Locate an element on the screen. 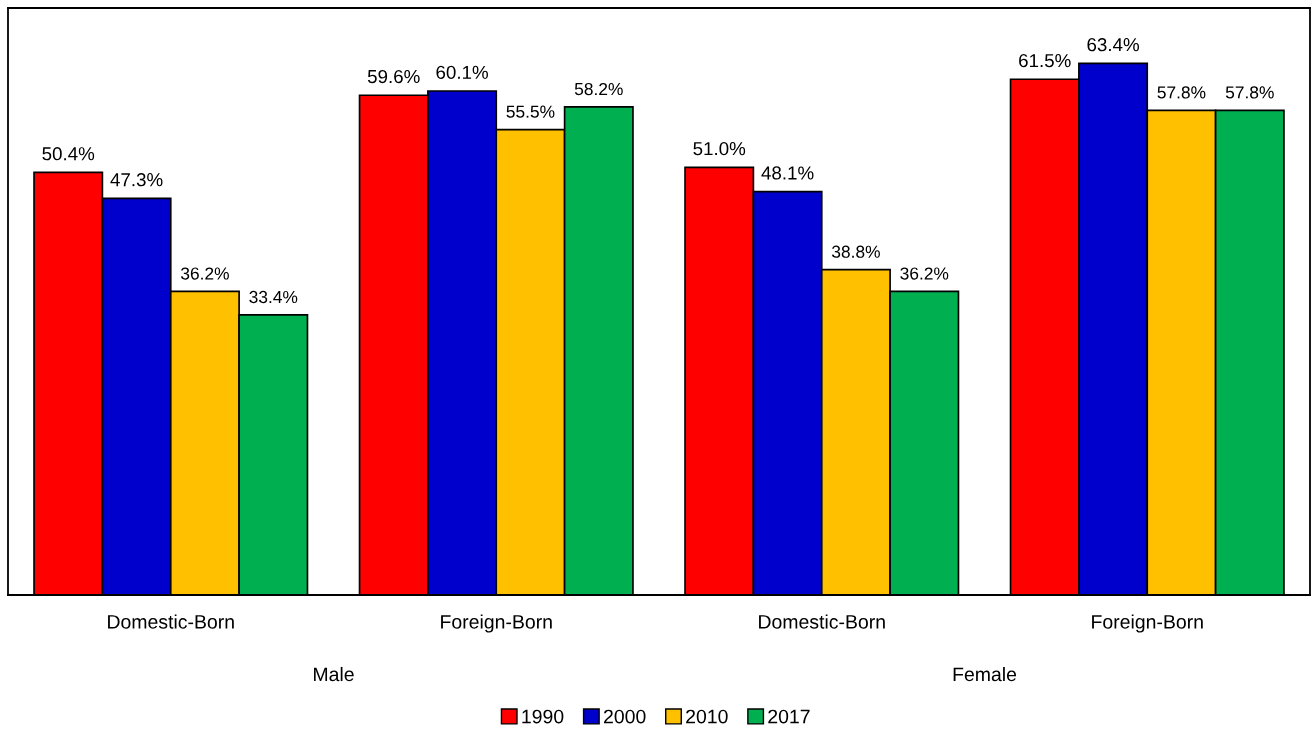  data-label: 48.1% is located at coordinates (787, 173).